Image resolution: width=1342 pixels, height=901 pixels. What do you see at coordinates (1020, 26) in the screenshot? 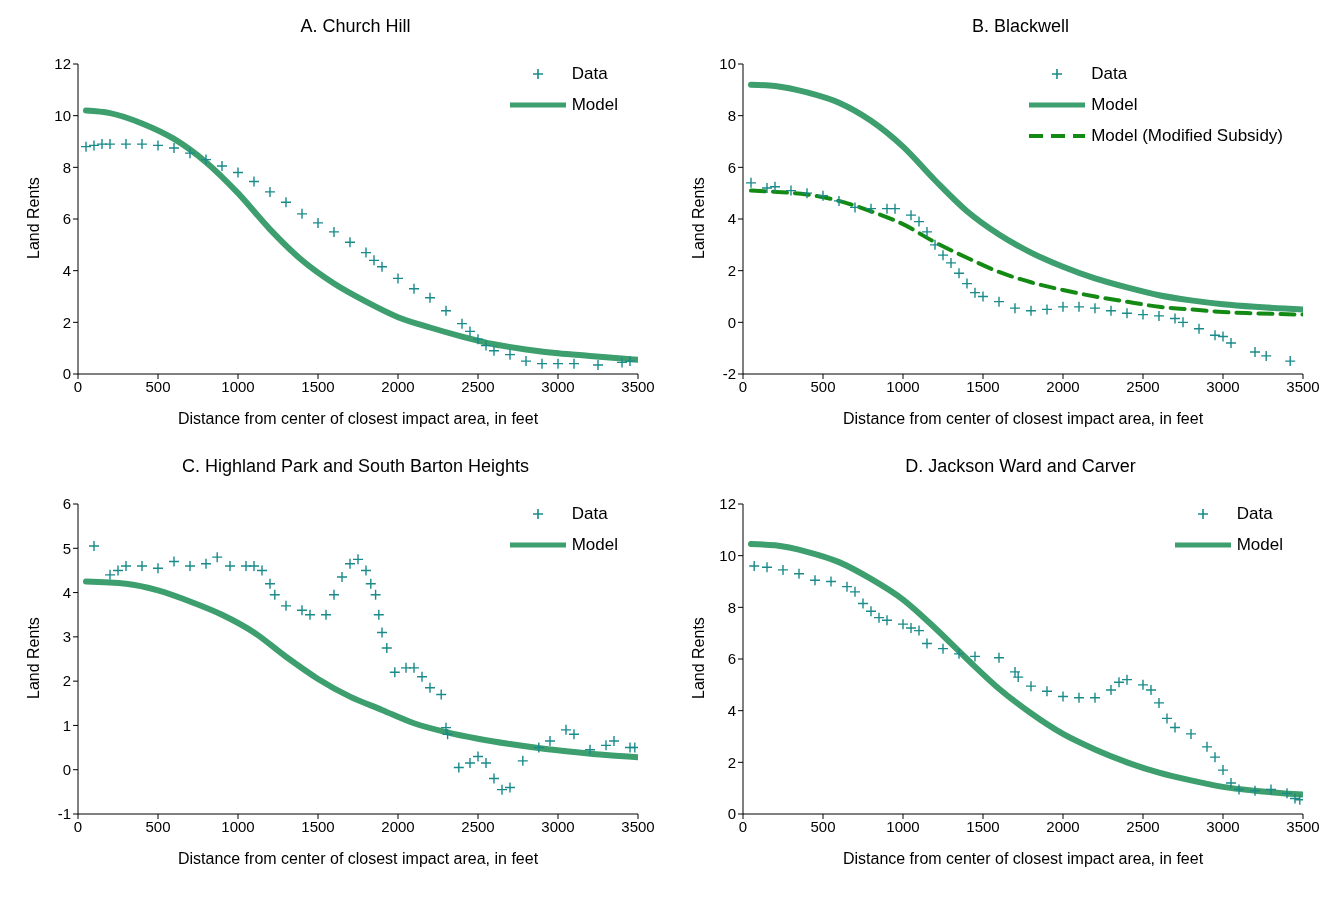
I see `chart-title: B. Blackwell` at bounding box center [1020, 26].